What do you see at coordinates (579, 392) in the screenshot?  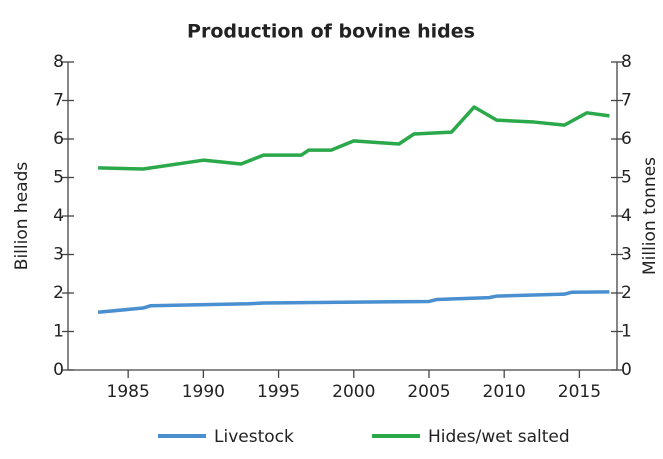 I see `x-tick-label: 2015` at bounding box center [579, 392].